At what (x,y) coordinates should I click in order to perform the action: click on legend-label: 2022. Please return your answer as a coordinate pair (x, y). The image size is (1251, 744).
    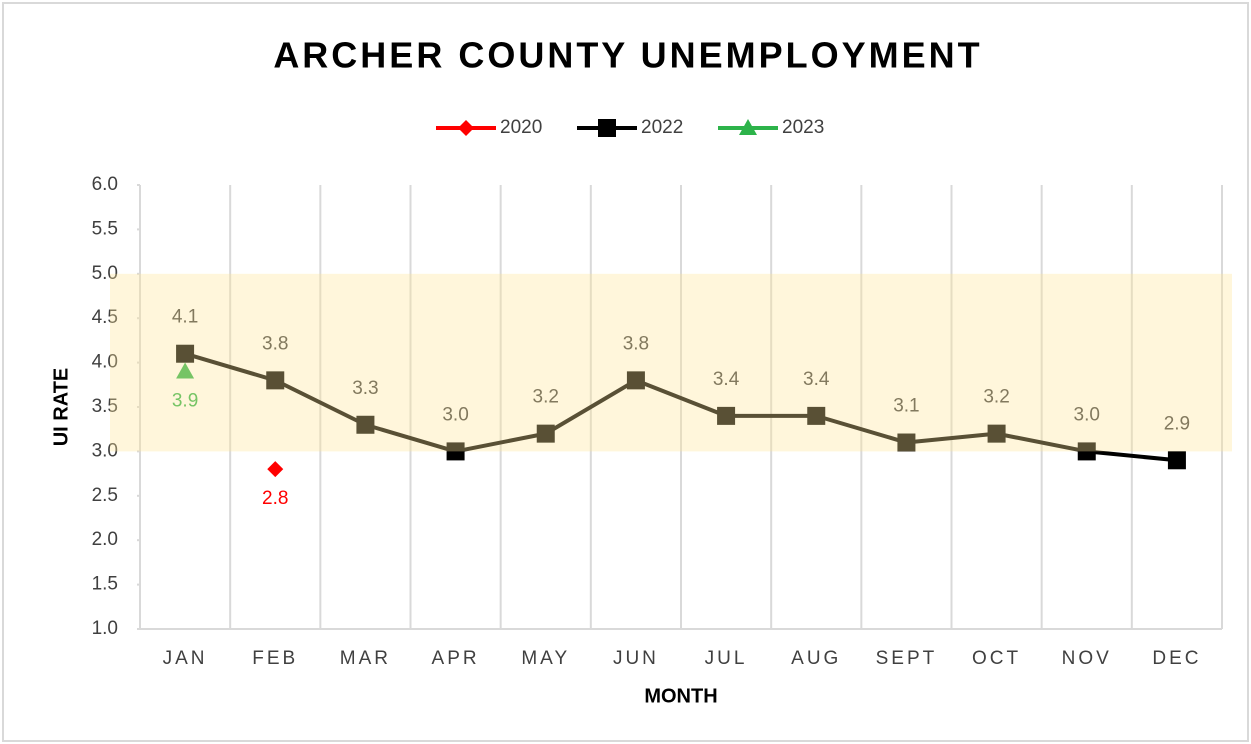
    Looking at the image, I should click on (662, 127).